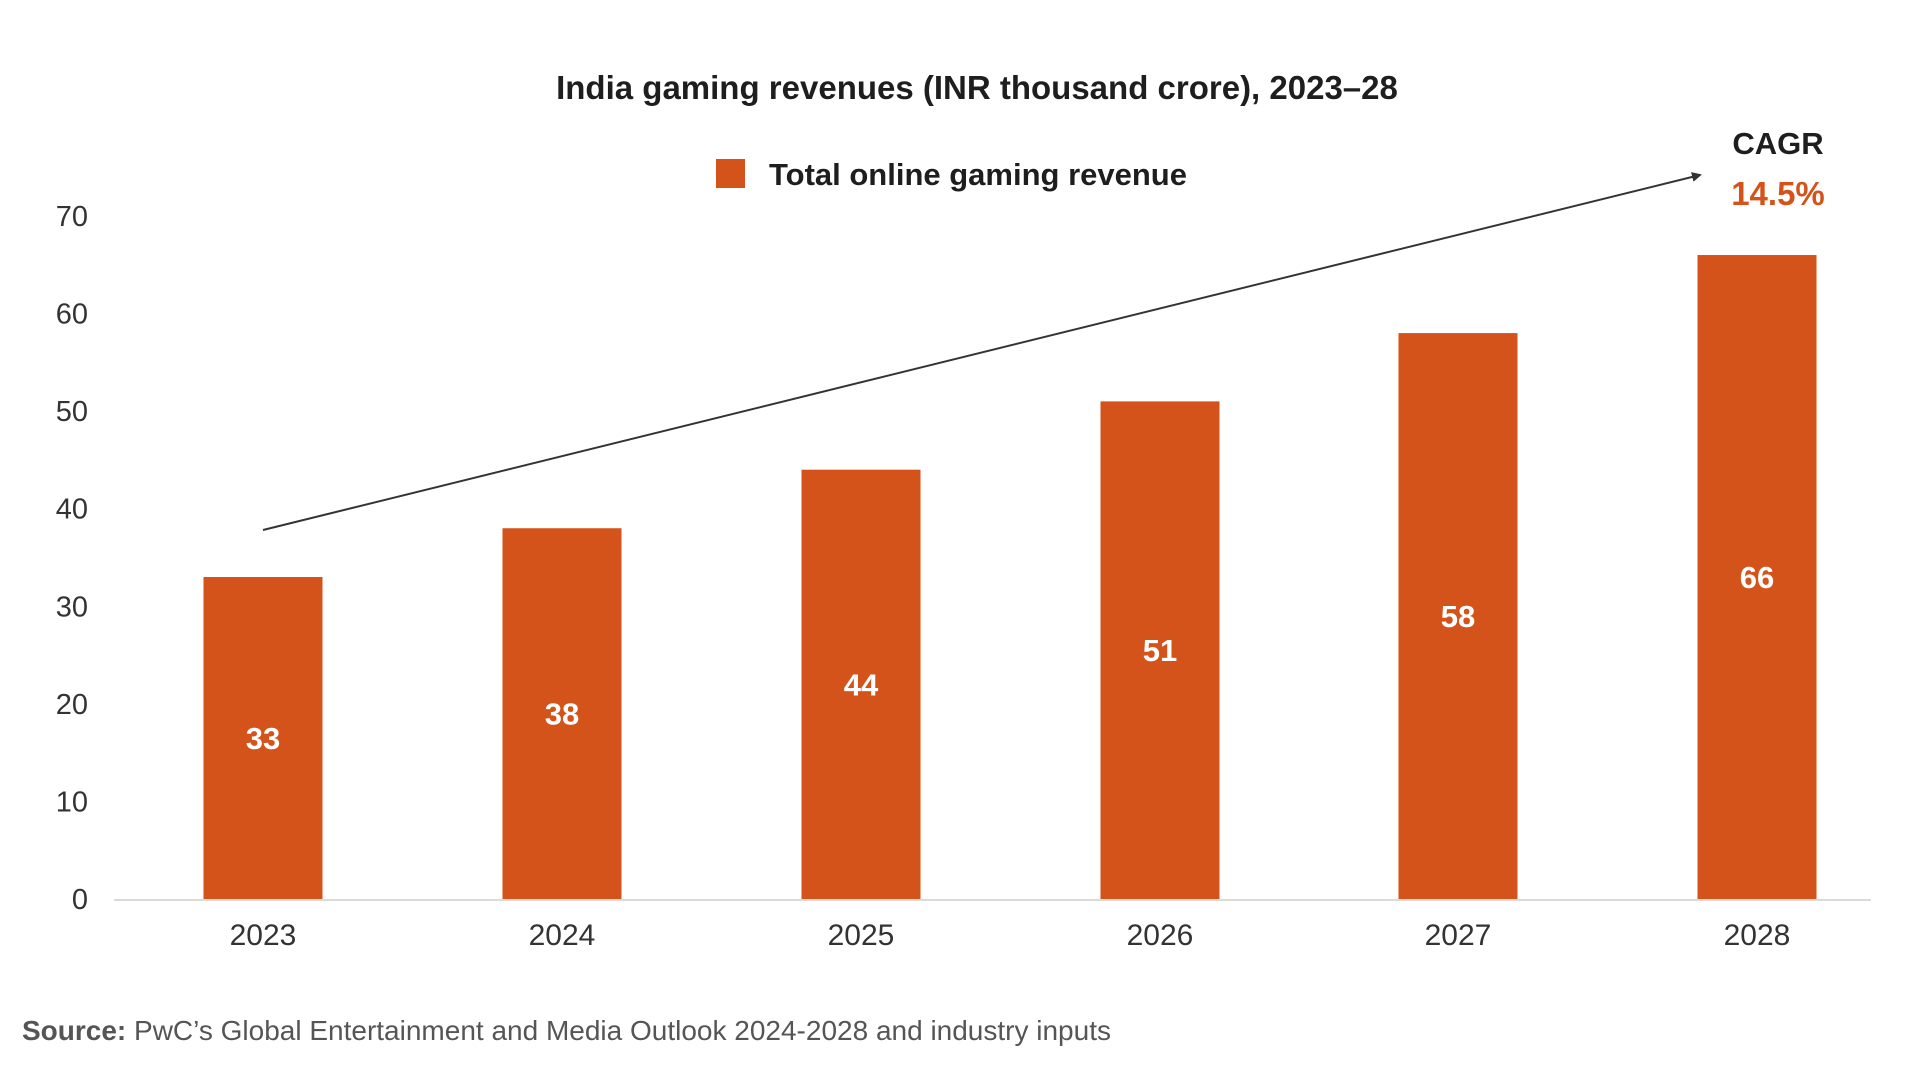 This screenshot has height=1080, width=1920. Describe the element at coordinates (1778, 193) in the screenshot. I see `cagr-value: 14.5%` at that location.